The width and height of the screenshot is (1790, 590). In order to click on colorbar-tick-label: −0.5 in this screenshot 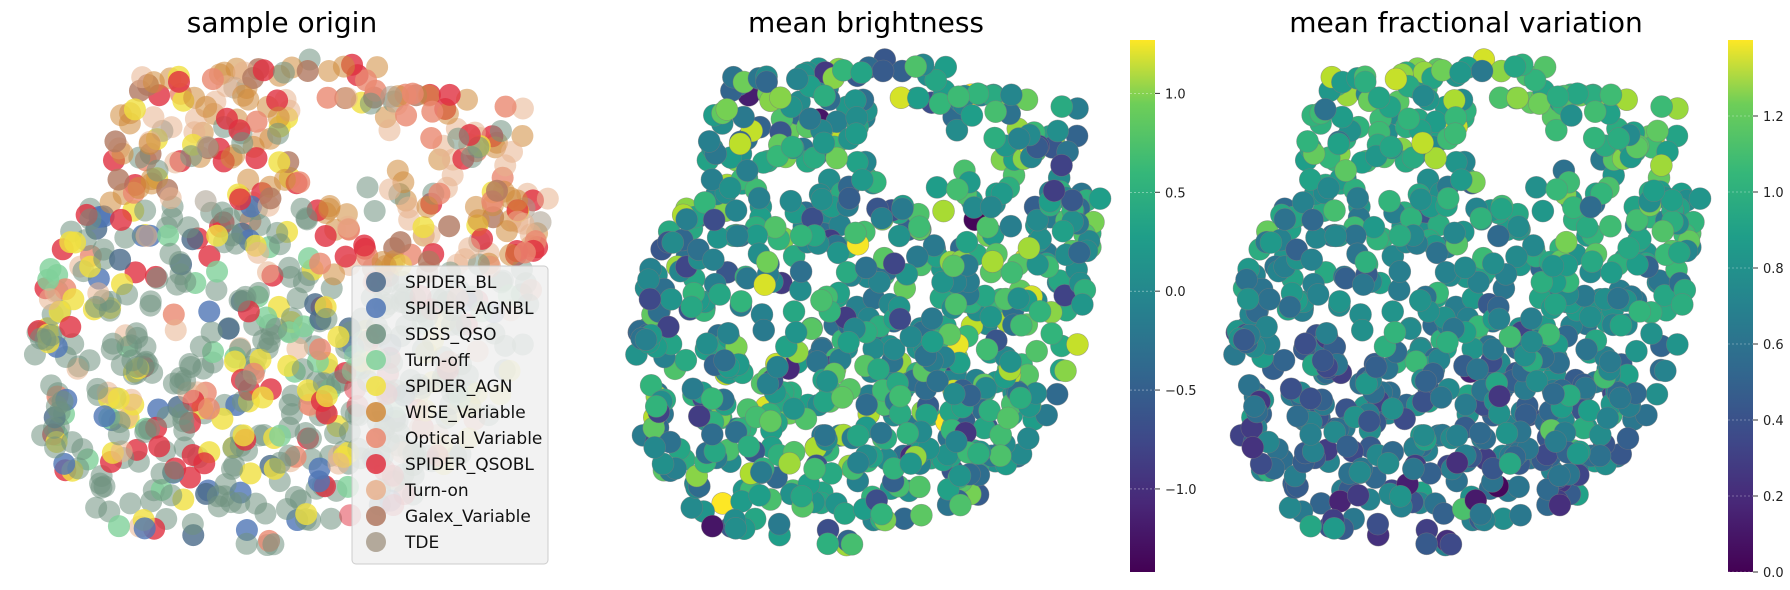, I will do `click(1181, 391)`.